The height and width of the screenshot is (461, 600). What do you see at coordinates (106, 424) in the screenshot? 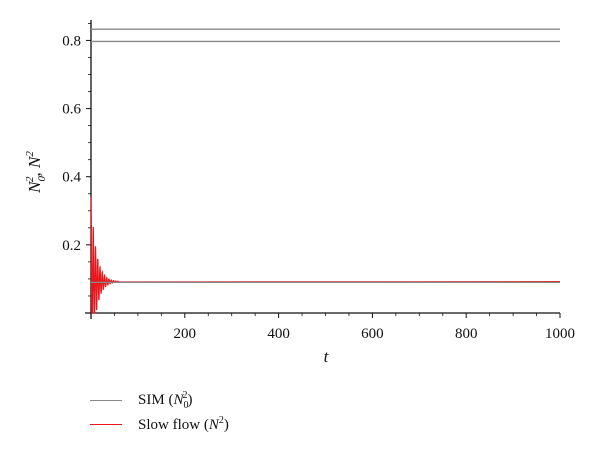
I see `legend-swatch-slow-flow` at bounding box center [106, 424].